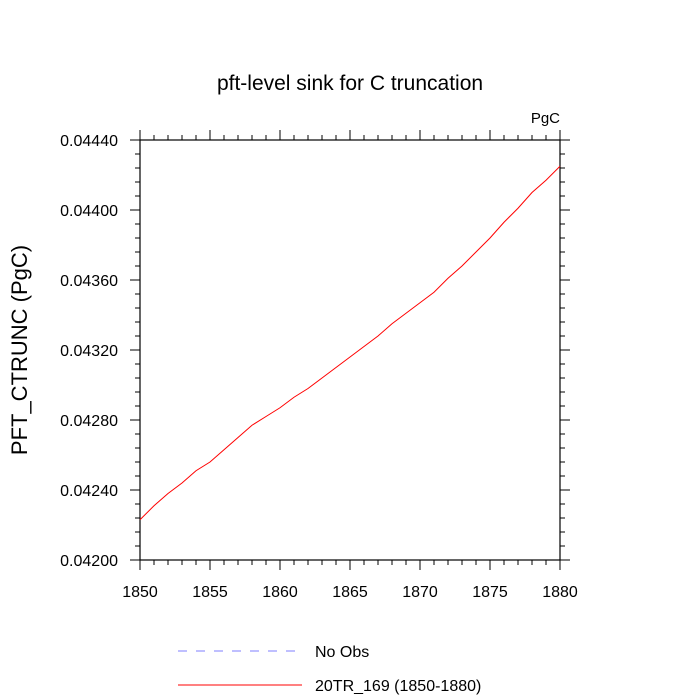 The height and width of the screenshot is (700, 700). I want to click on y-tick-label: 0.04360, so click(89, 281).